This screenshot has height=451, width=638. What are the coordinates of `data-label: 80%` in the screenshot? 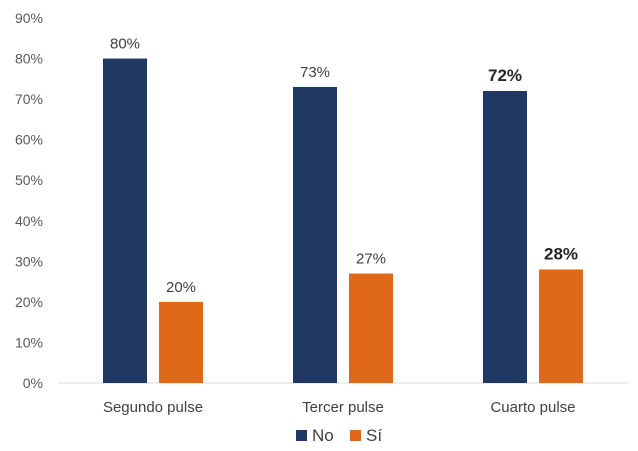 It's located at (125, 44).